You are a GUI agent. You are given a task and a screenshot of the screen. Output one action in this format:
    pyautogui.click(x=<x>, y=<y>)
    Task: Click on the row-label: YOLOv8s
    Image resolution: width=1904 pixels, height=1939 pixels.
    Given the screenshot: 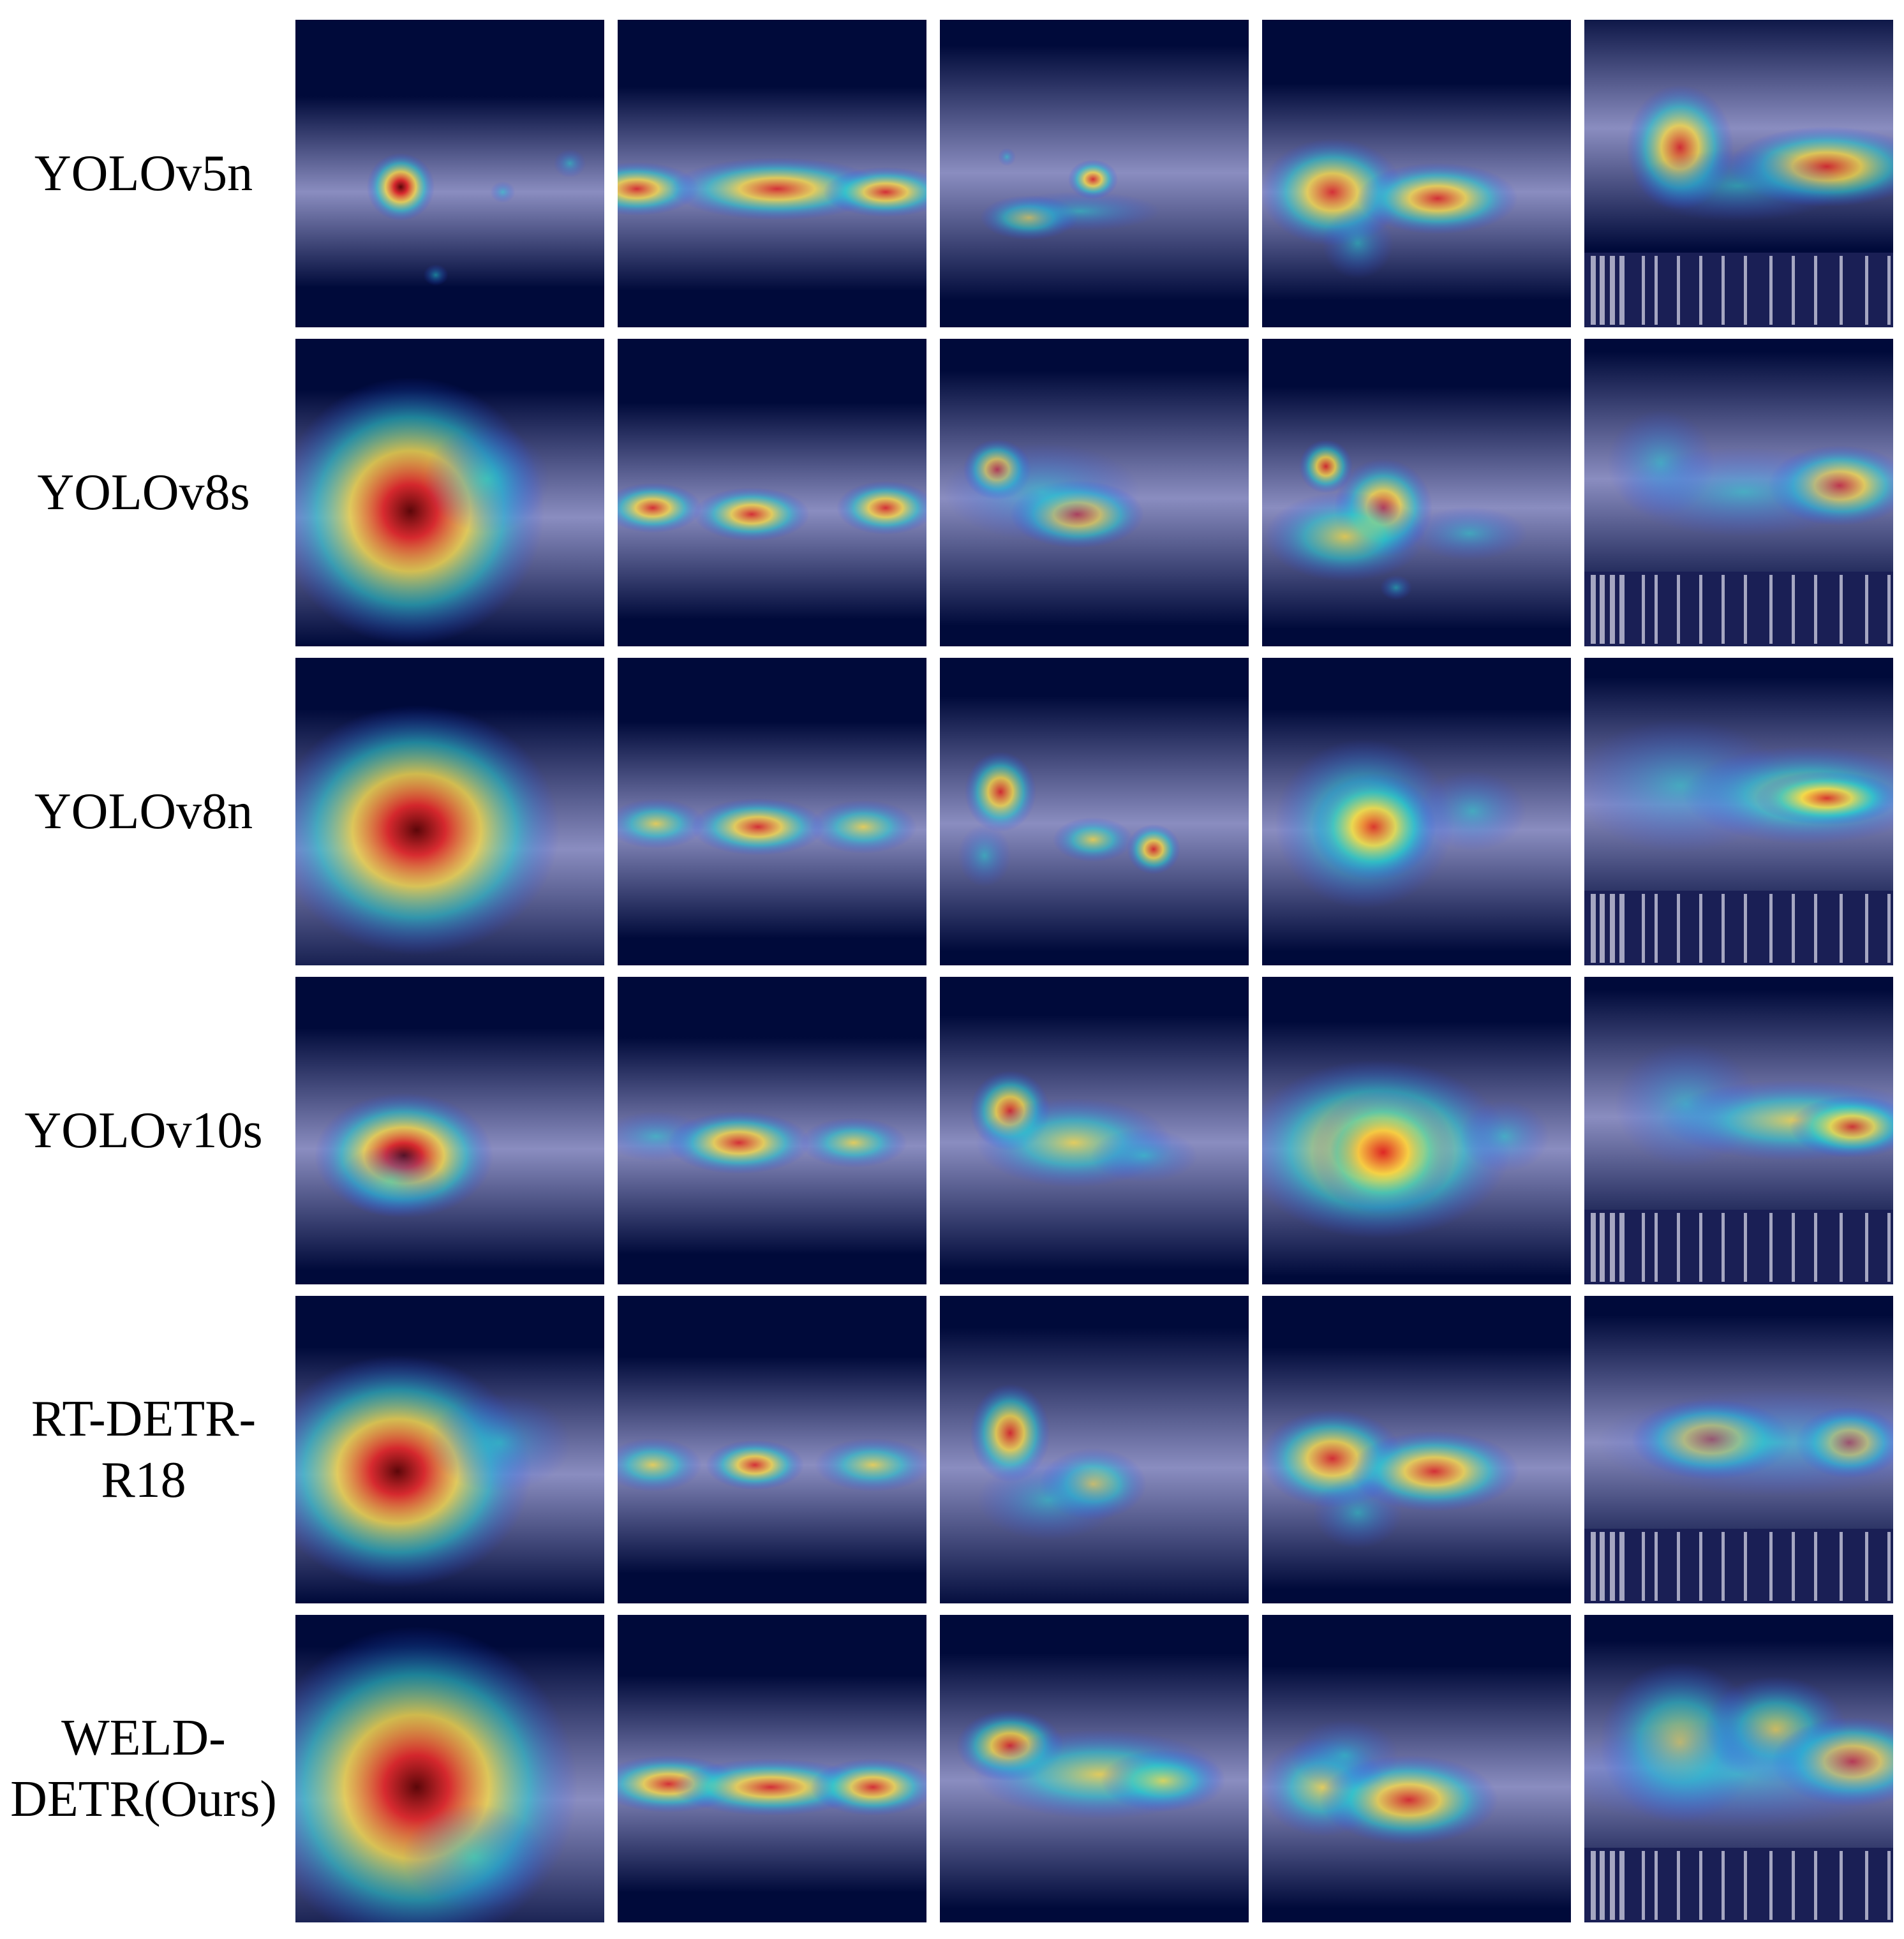 What is the action you would take?
    pyautogui.click(x=143, y=493)
    